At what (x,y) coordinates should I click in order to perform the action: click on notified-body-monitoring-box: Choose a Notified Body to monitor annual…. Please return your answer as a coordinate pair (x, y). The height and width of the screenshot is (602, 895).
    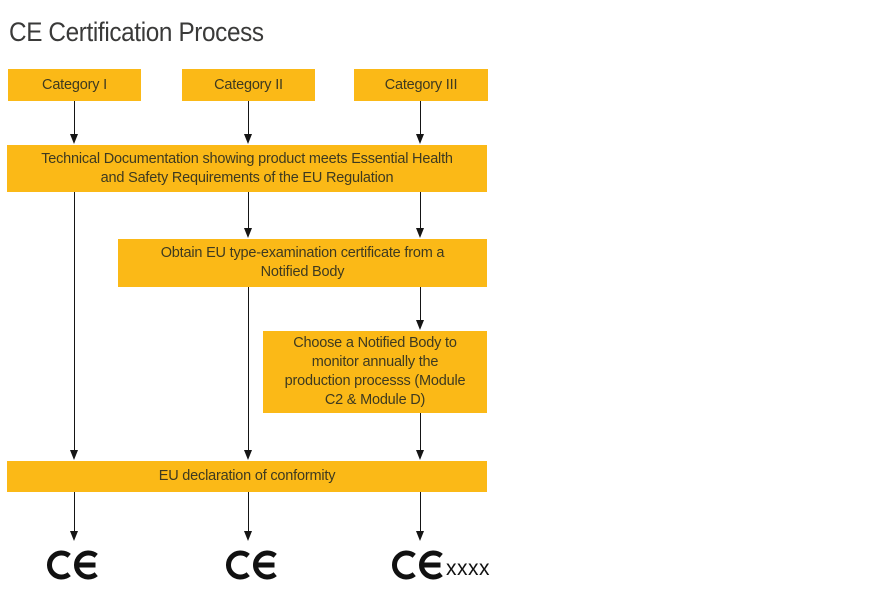
    Looking at the image, I should click on (375, 372).